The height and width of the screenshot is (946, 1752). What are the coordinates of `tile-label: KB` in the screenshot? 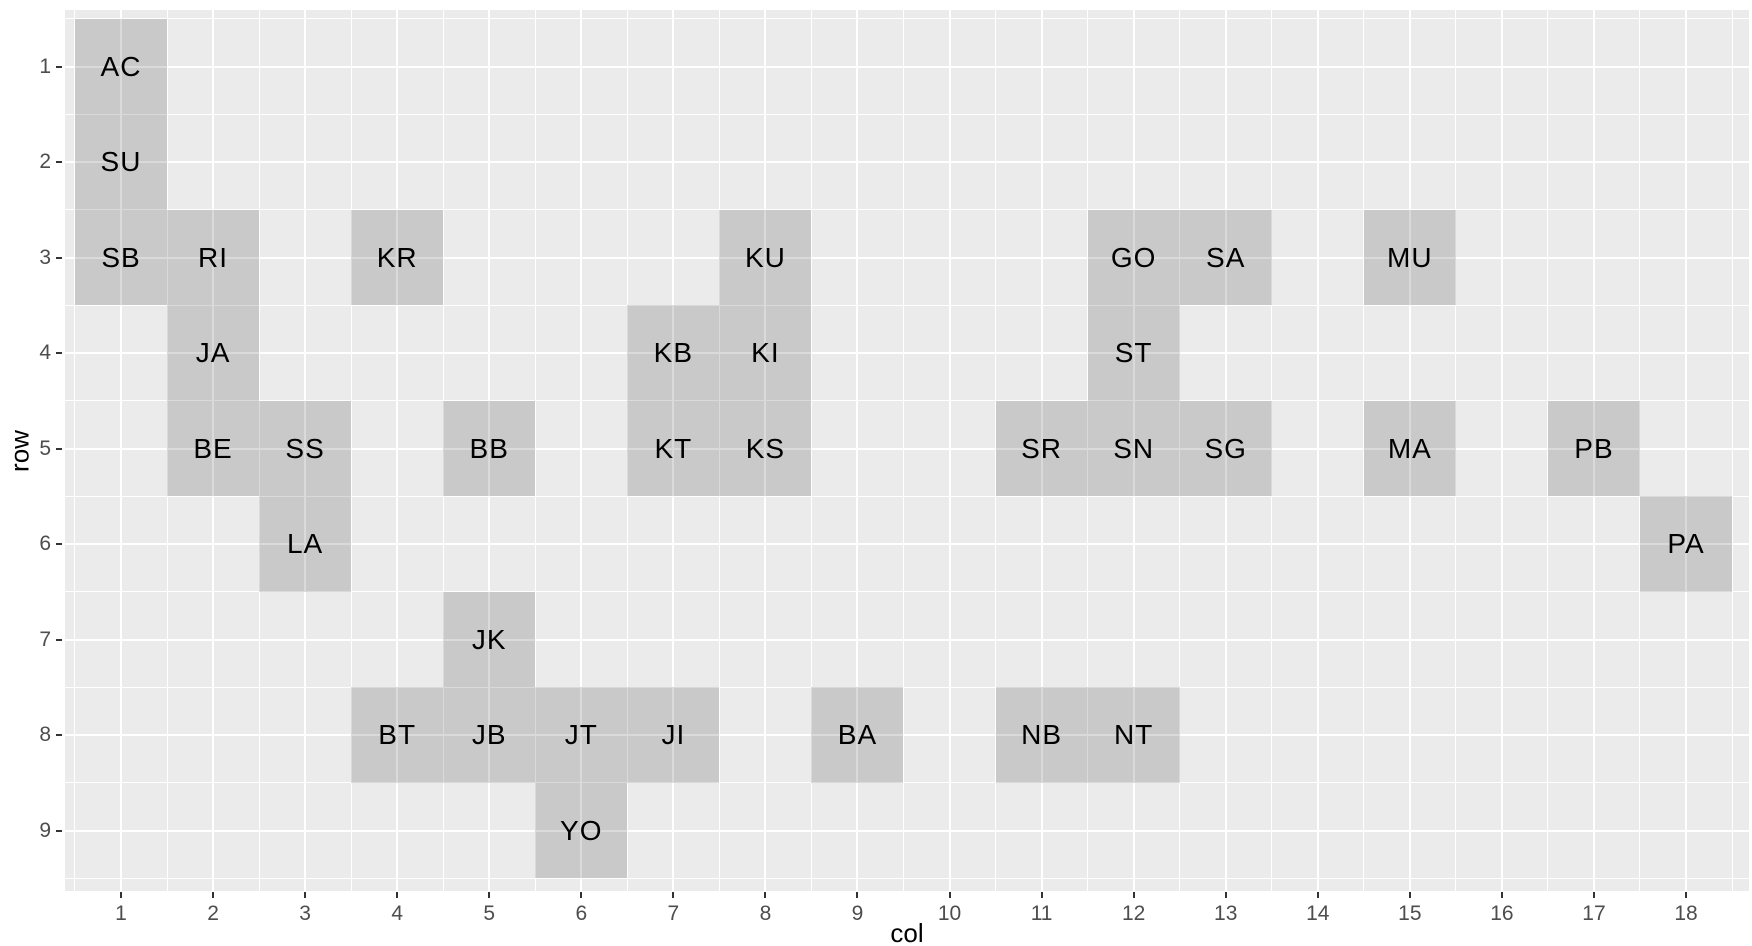 It's located at (673, 352).